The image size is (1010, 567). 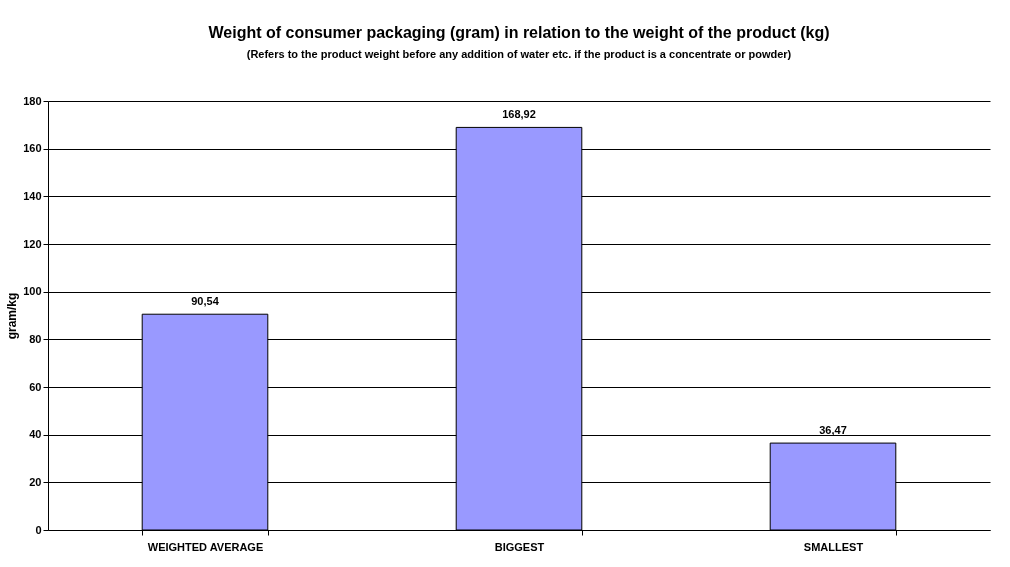 What do you see at coordinates (833, 546) in the screenshot?
I see `x-tick-label: SMALLEST` at bounding box center [833, 546].